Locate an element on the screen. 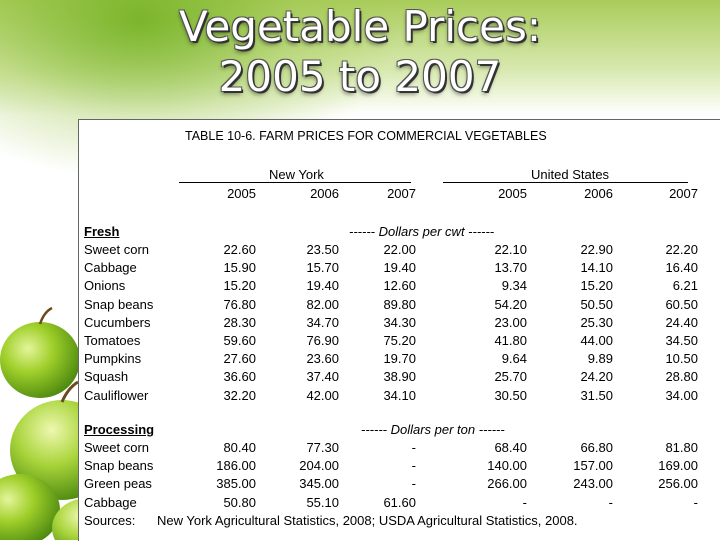 The height and width of the screenshot is (541, 720). value-cell: 23.50 is located at coordinates (322, 249).